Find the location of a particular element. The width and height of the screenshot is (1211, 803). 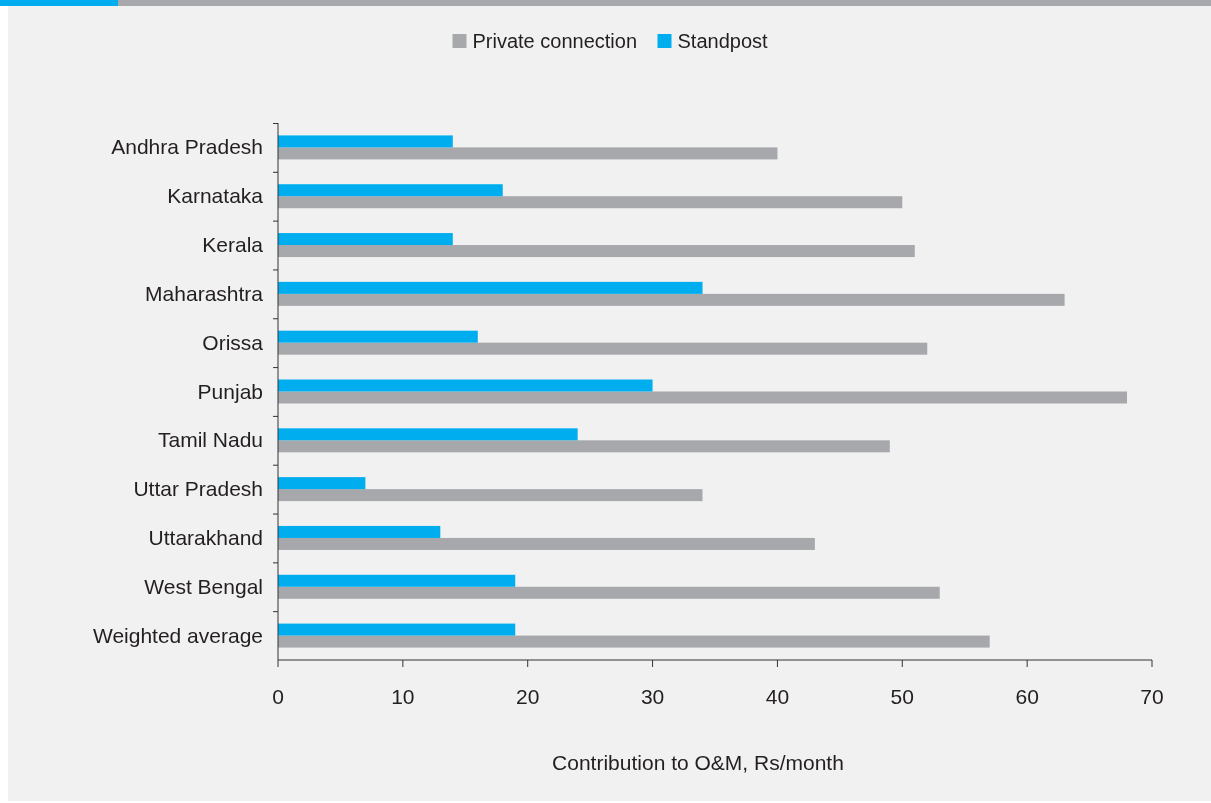

y-tick-label: Kerala is located at coordinates (233, 245).